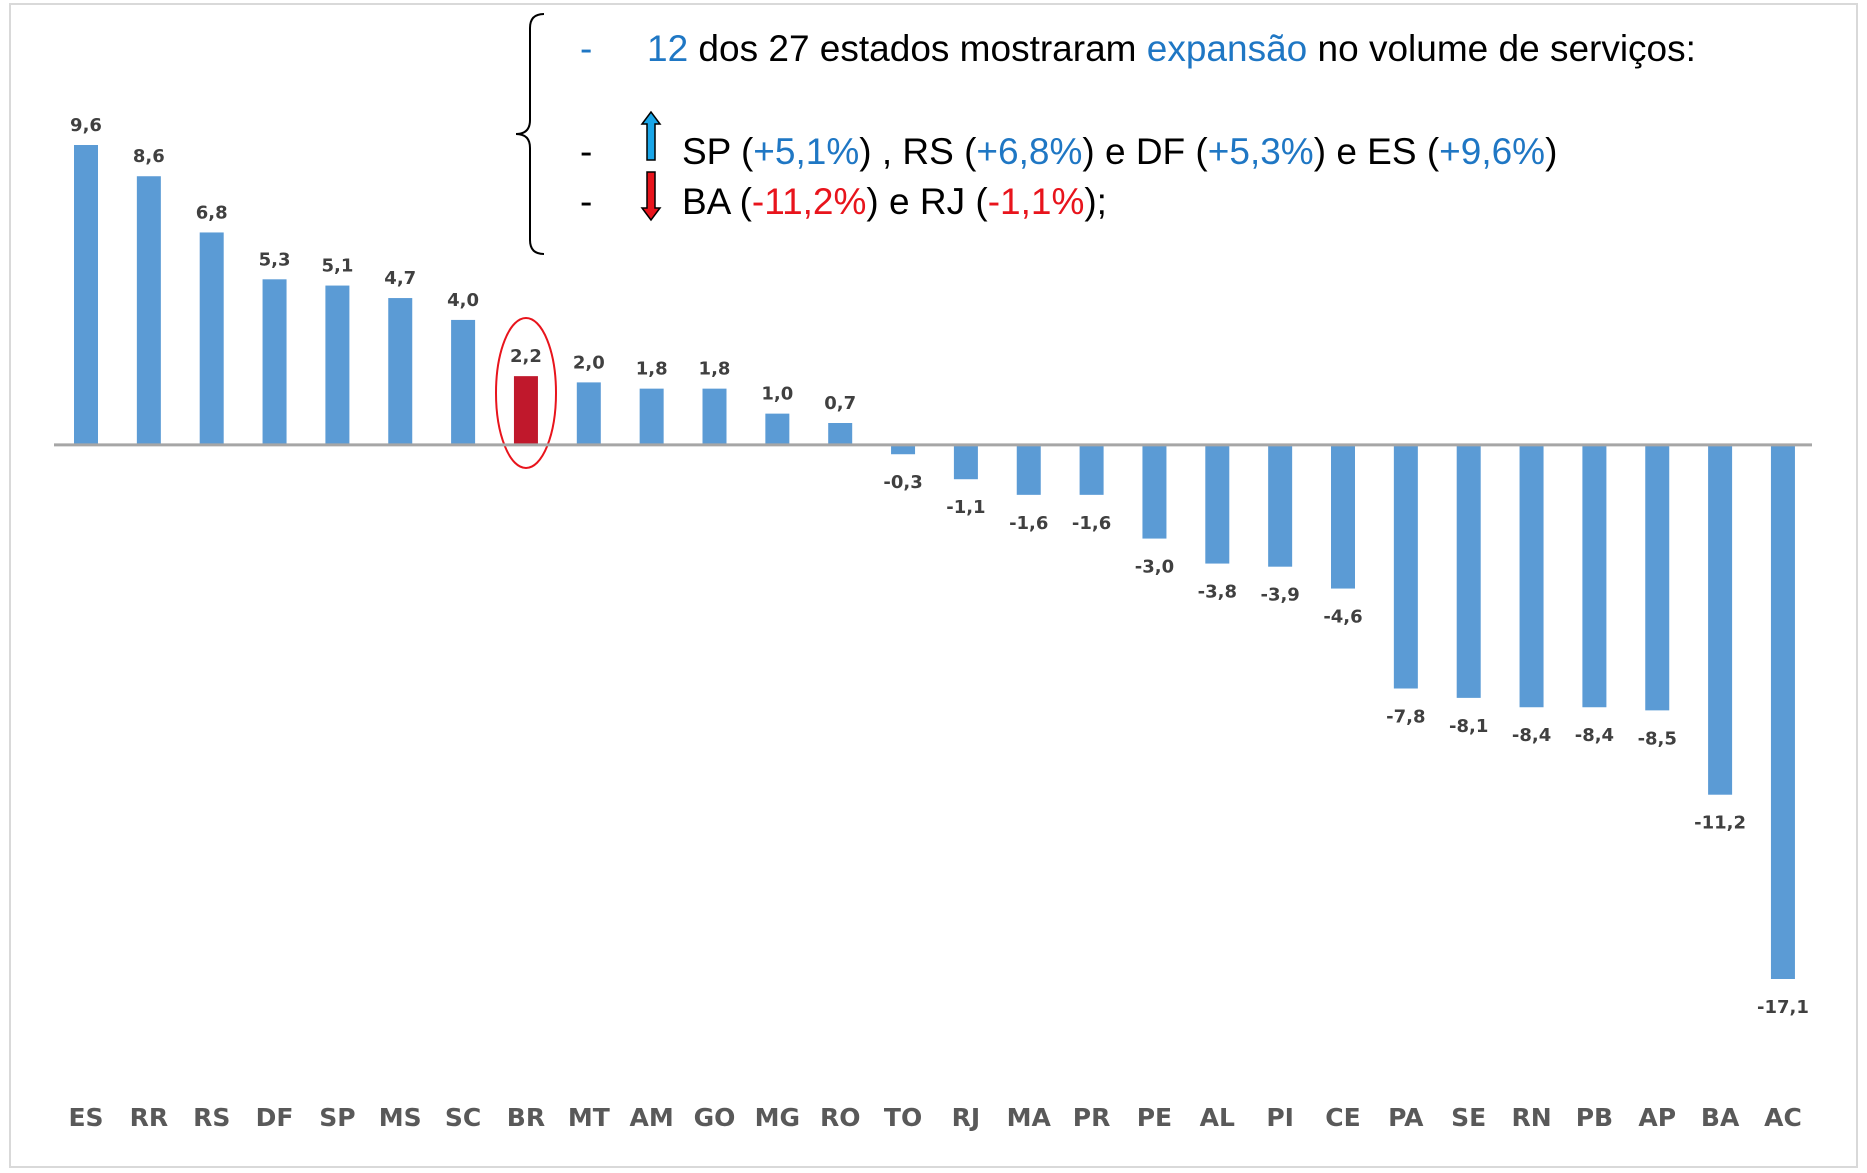 The height and width of the screenshot is (1173, 1867). I want to click on x-tick-label: SC, so click(463, 1117).